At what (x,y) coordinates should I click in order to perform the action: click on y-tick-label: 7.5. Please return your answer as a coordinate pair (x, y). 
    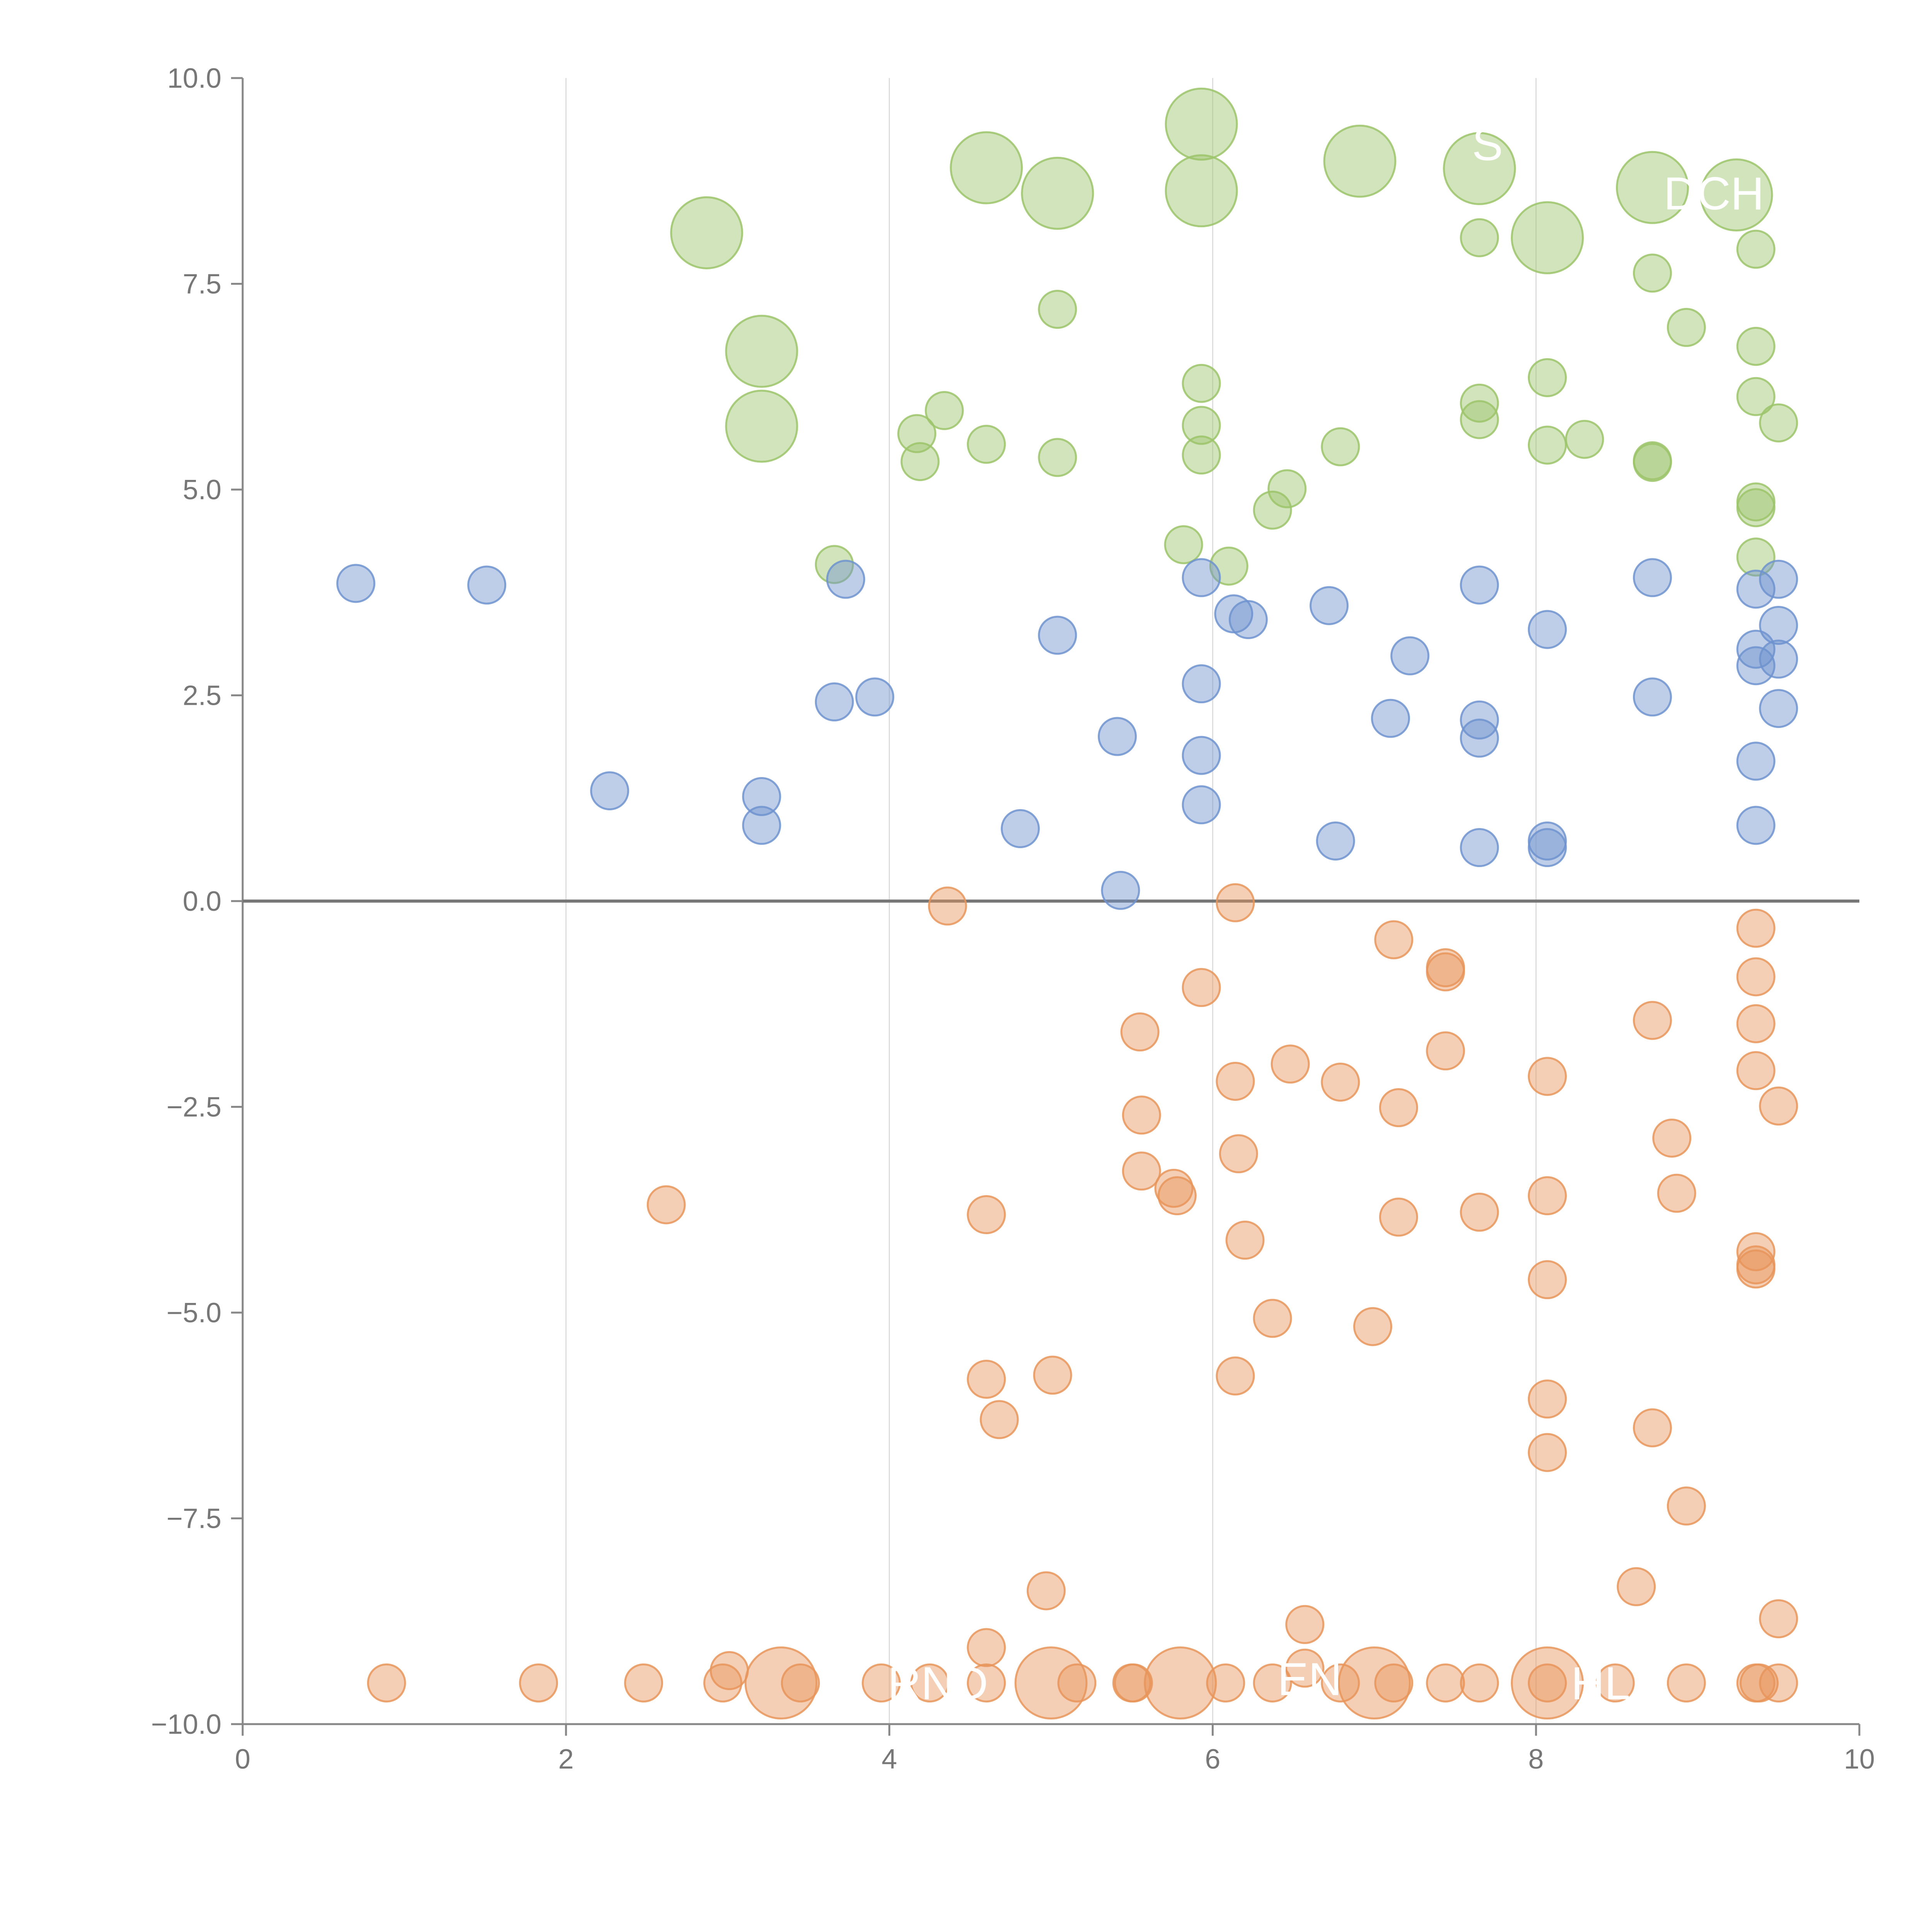
    Looking at the image, I should click on (202, 284).